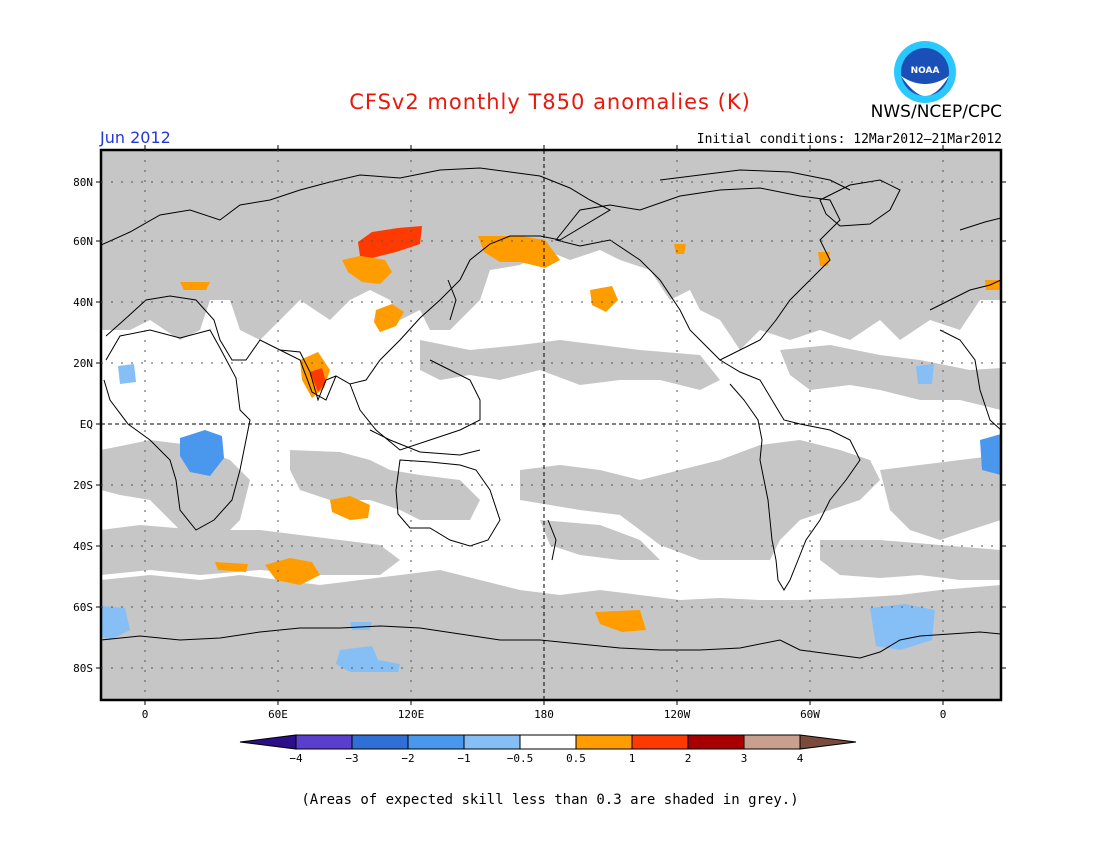 This screenshot has width=1100, height=850. What do you see at coordinates (936, 112) in the screenshot?
I see `agency-label: NWS/NCEP/CPC` at bounding box center [936, 112].